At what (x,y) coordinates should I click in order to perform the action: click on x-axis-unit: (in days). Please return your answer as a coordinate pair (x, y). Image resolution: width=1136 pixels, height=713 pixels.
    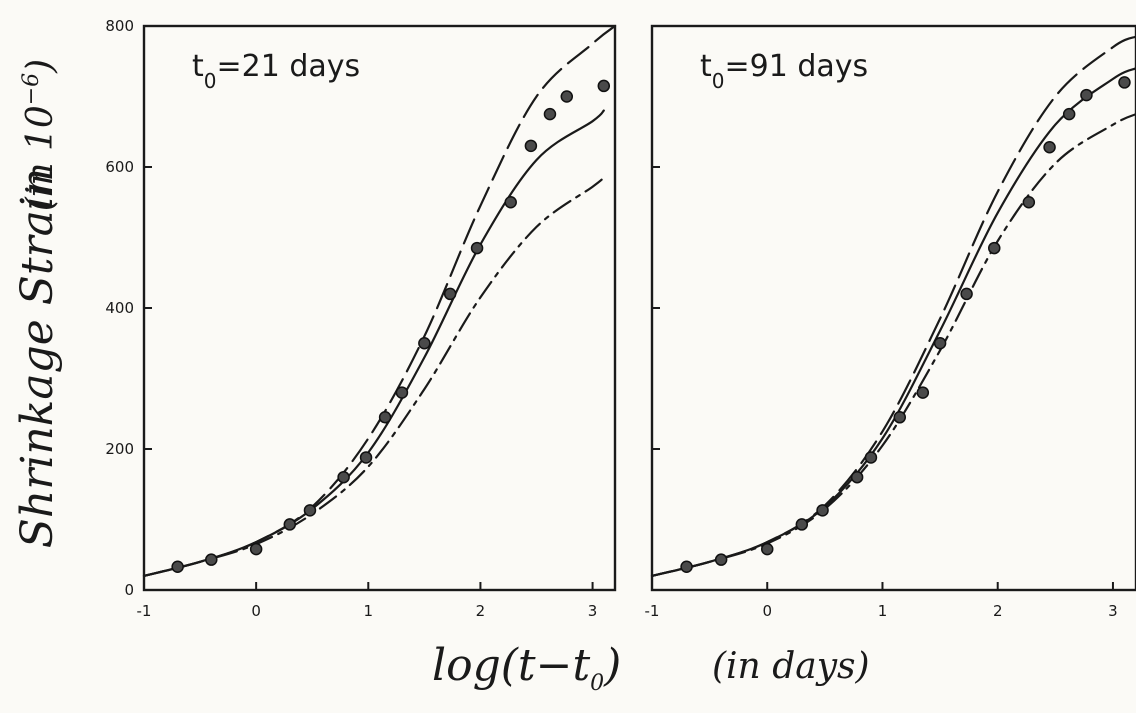
    Looking at the image, I should click on (791, 666).